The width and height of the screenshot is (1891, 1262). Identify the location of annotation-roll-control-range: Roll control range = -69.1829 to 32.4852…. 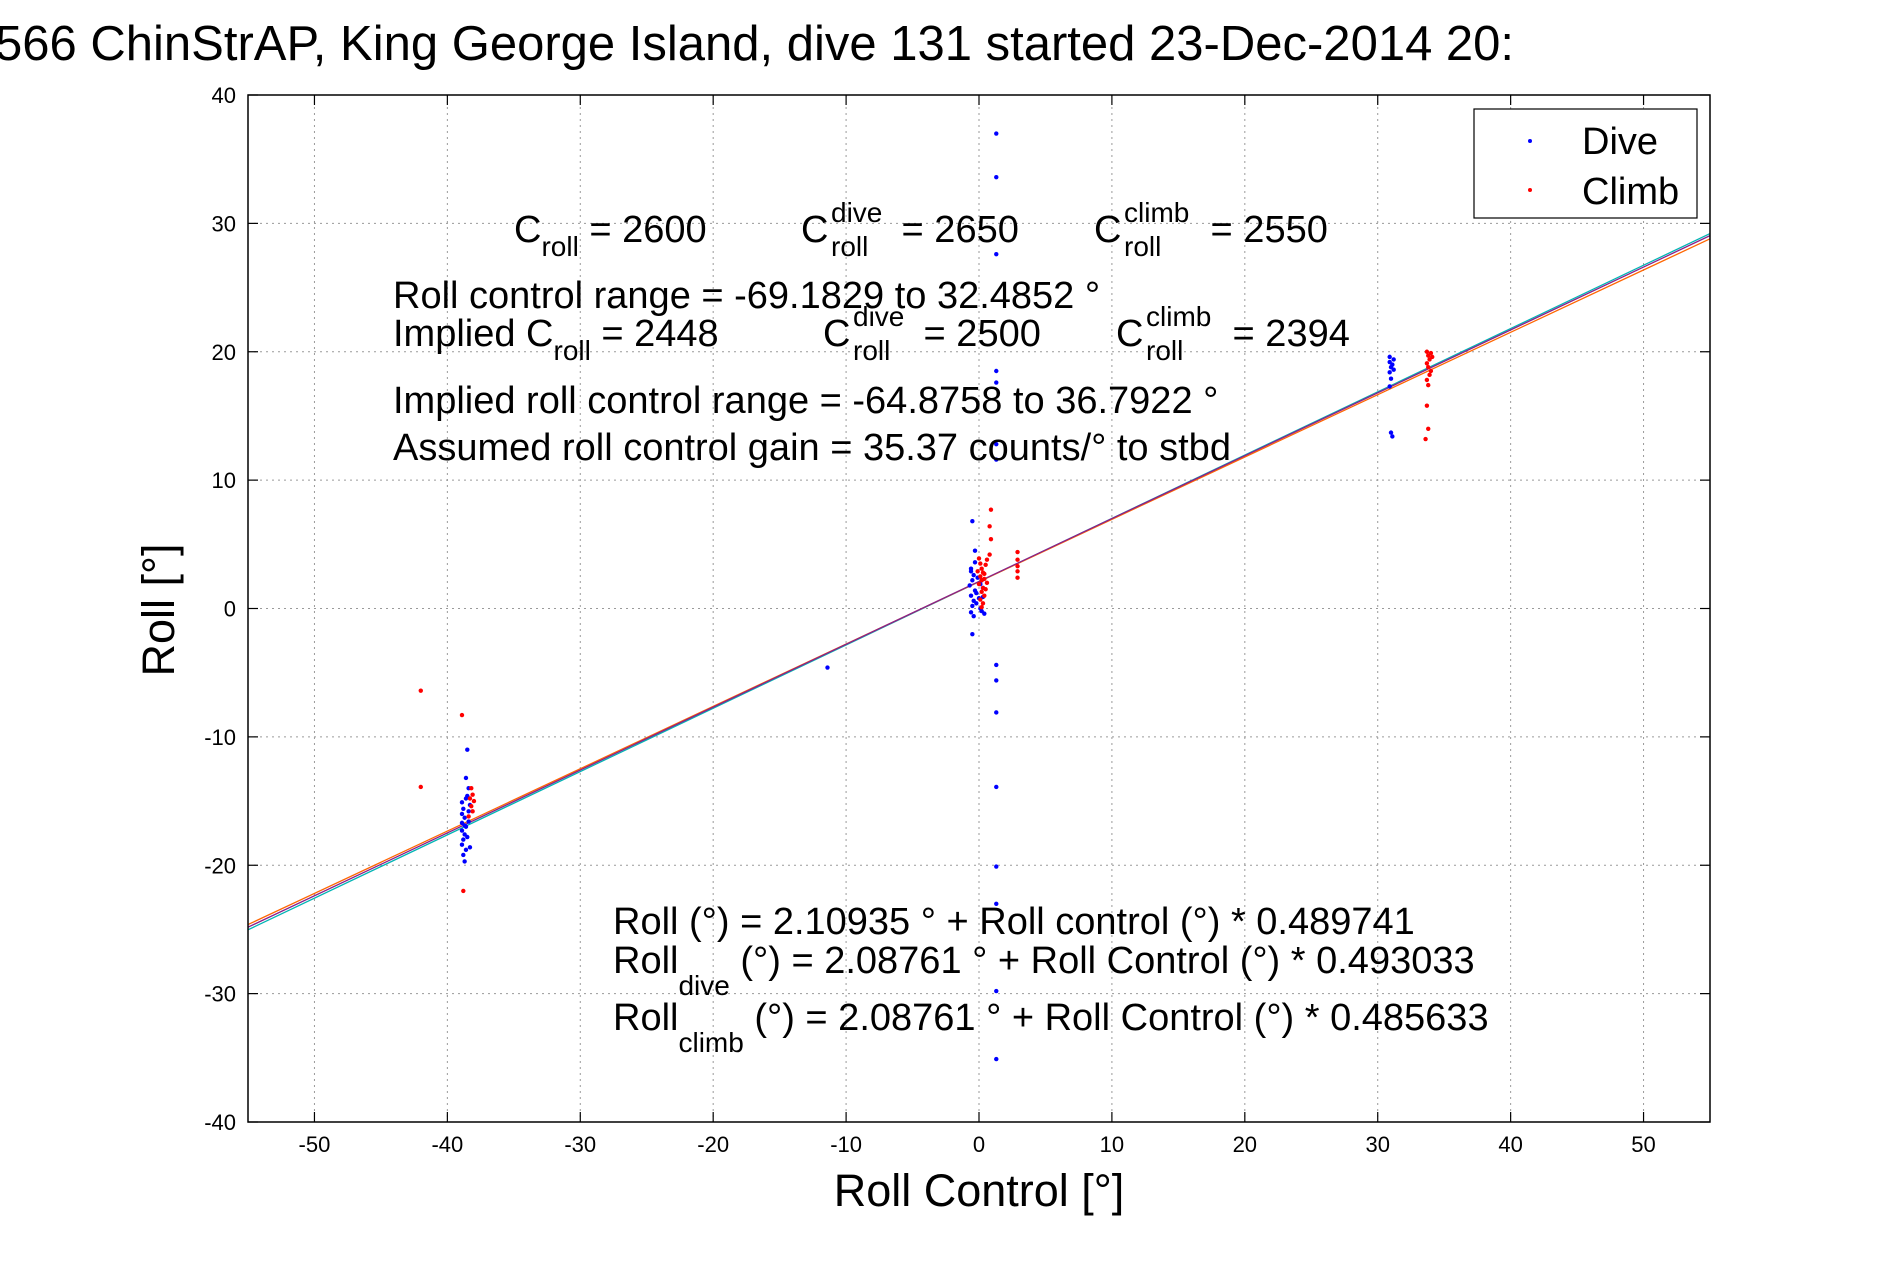
(746, 296).